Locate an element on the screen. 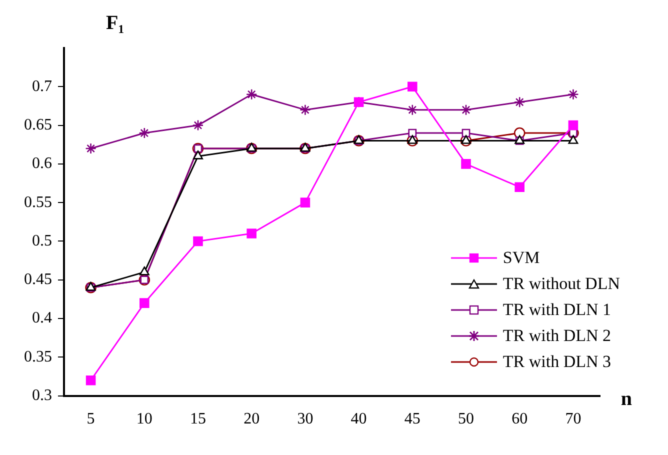  y-tick-label: 0.7 is located at coordinates (42, 86).